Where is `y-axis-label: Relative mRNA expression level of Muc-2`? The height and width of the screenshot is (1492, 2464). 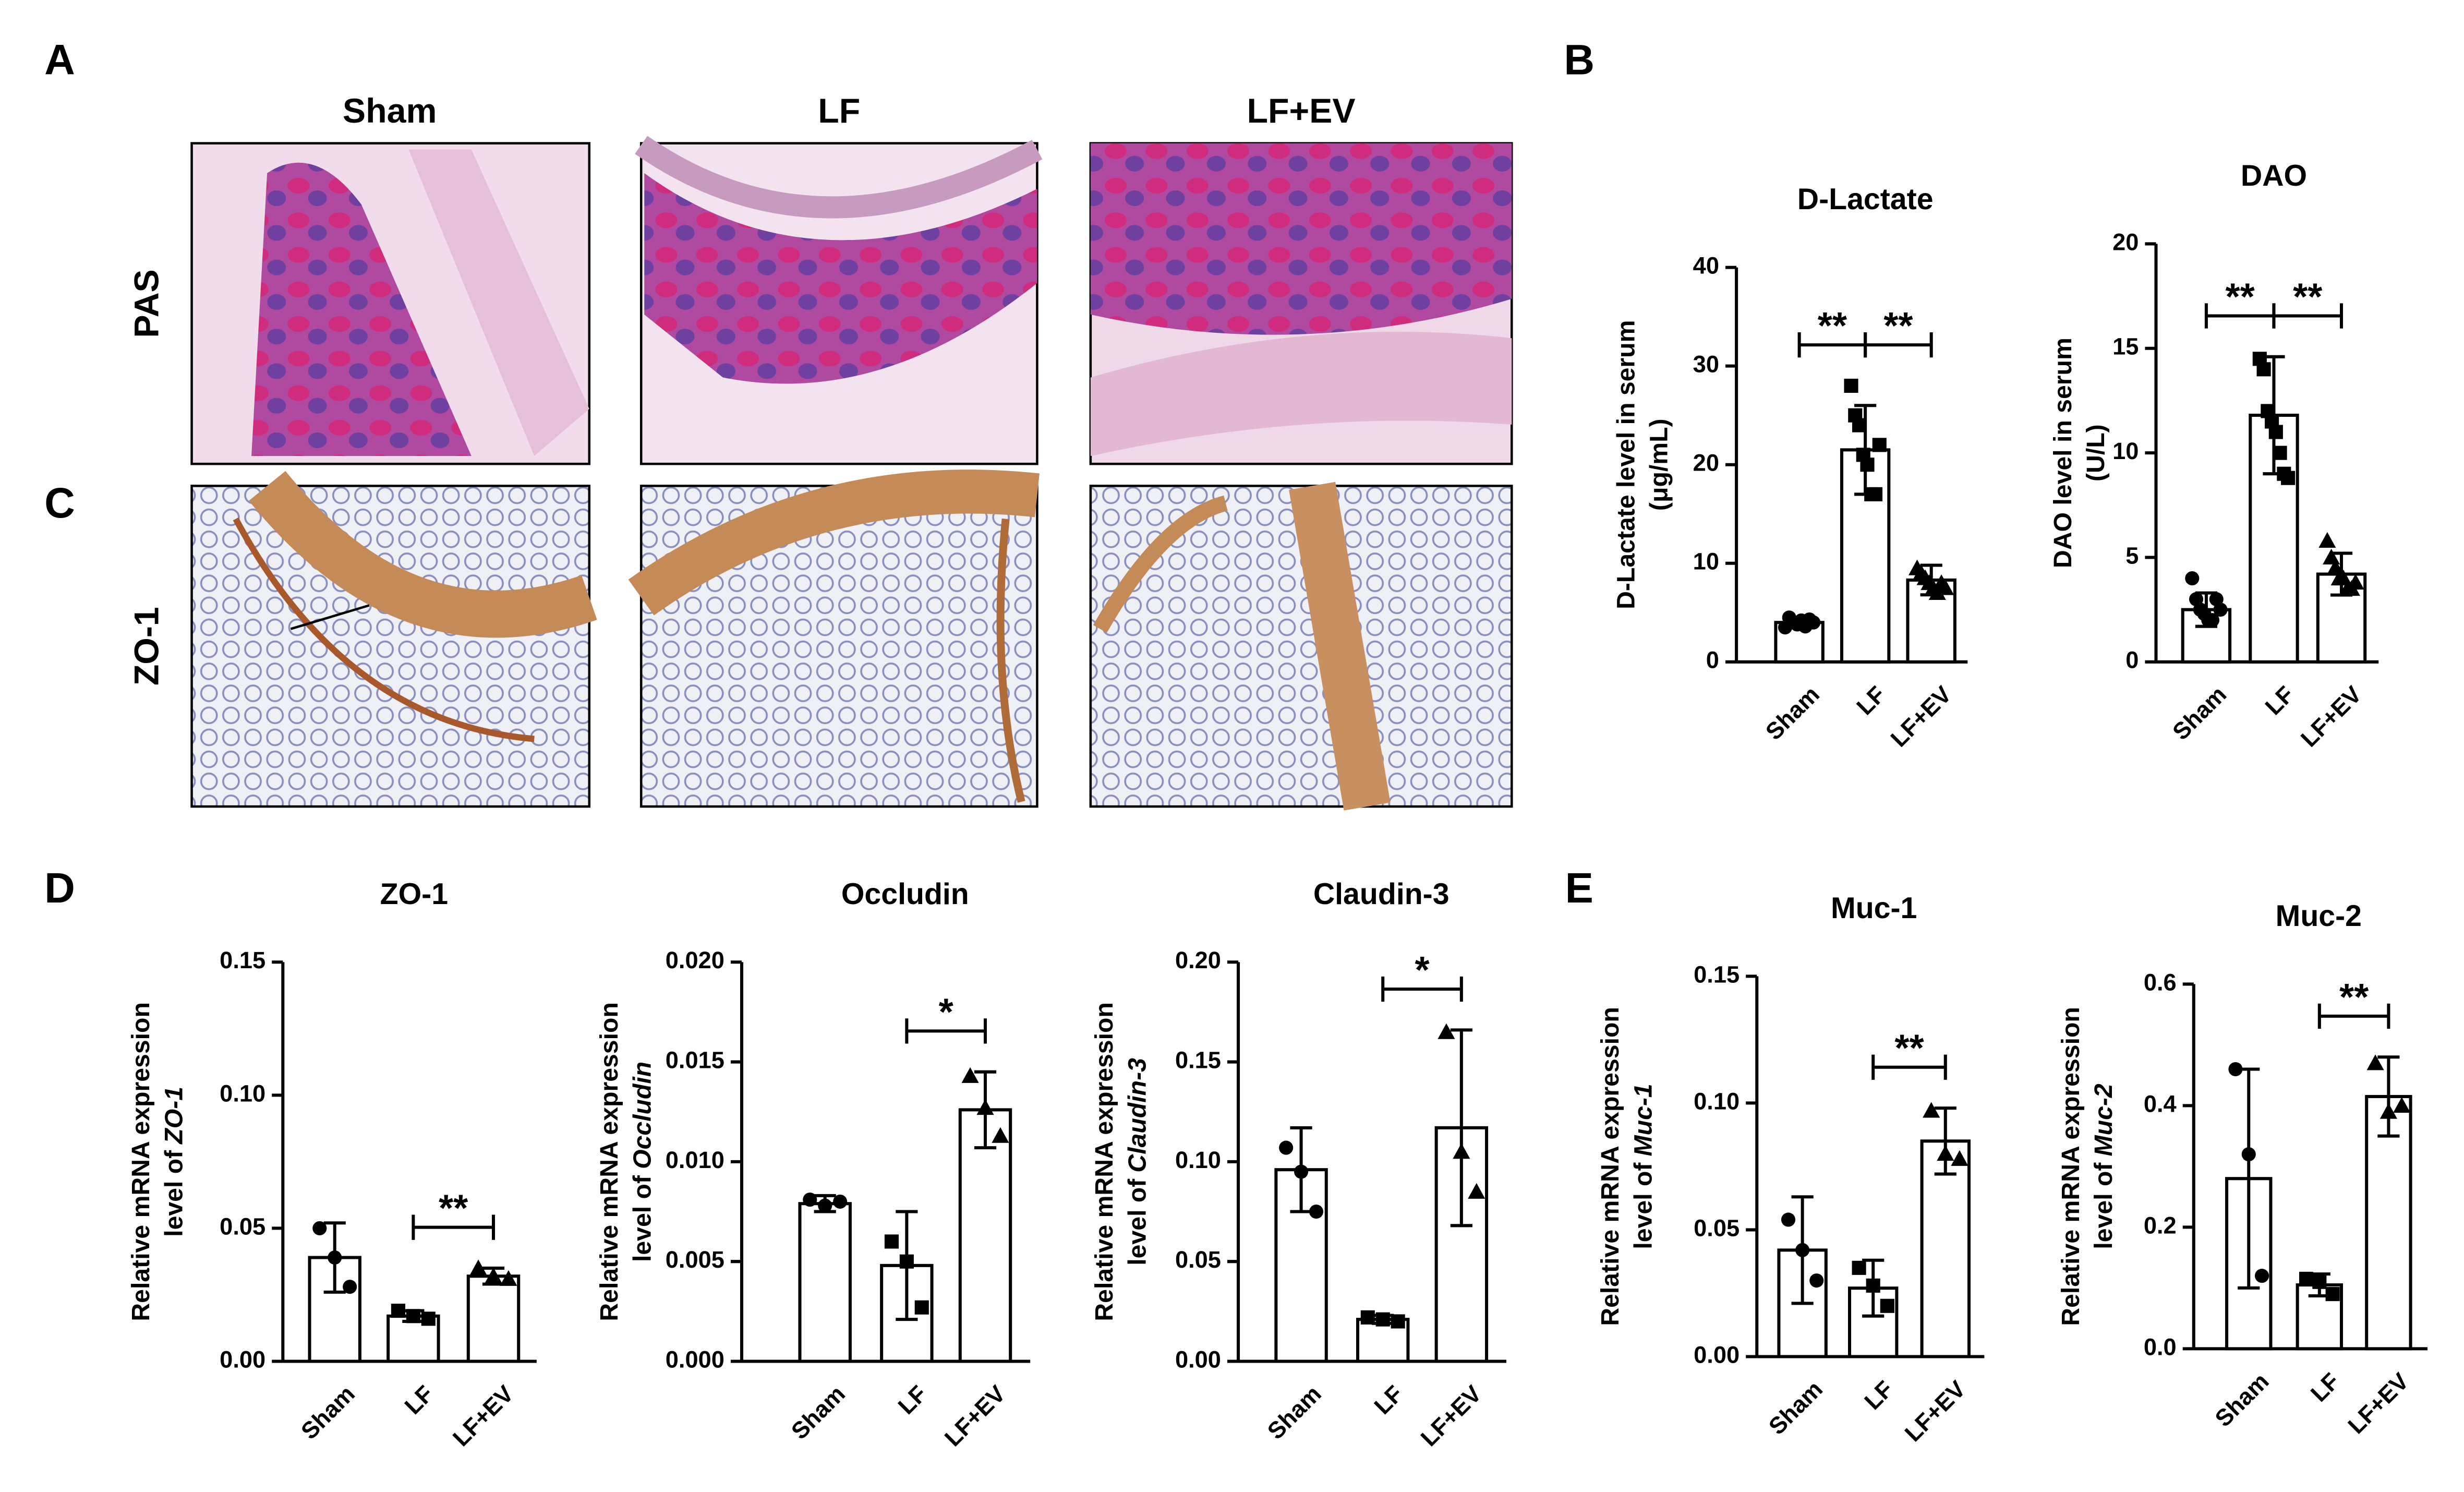
y-axis-label: Relative mRNA expression level of Muc-2 is located at coordinates (2087, 1166).